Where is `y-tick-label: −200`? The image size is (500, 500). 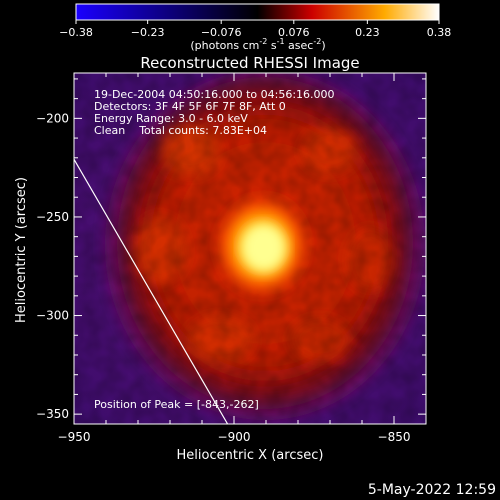 y-tick-label: −200 is located at coordinates (52, 118).